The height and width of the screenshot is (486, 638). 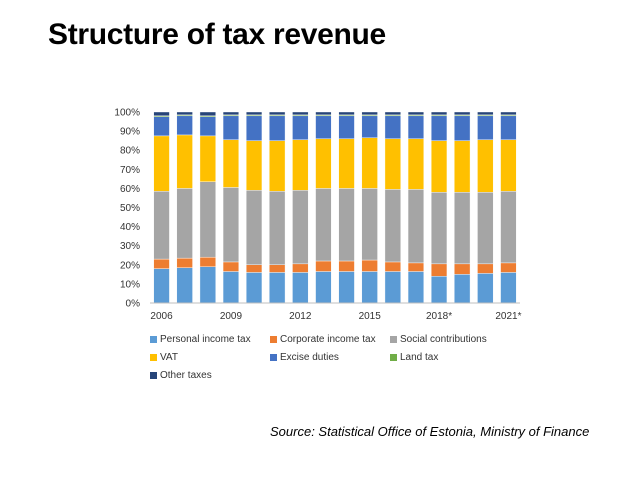 What do you see at coordinates (419, 357) in the screenshot?
I see `legend-label: Land tax` at bounding box center [419, 357].